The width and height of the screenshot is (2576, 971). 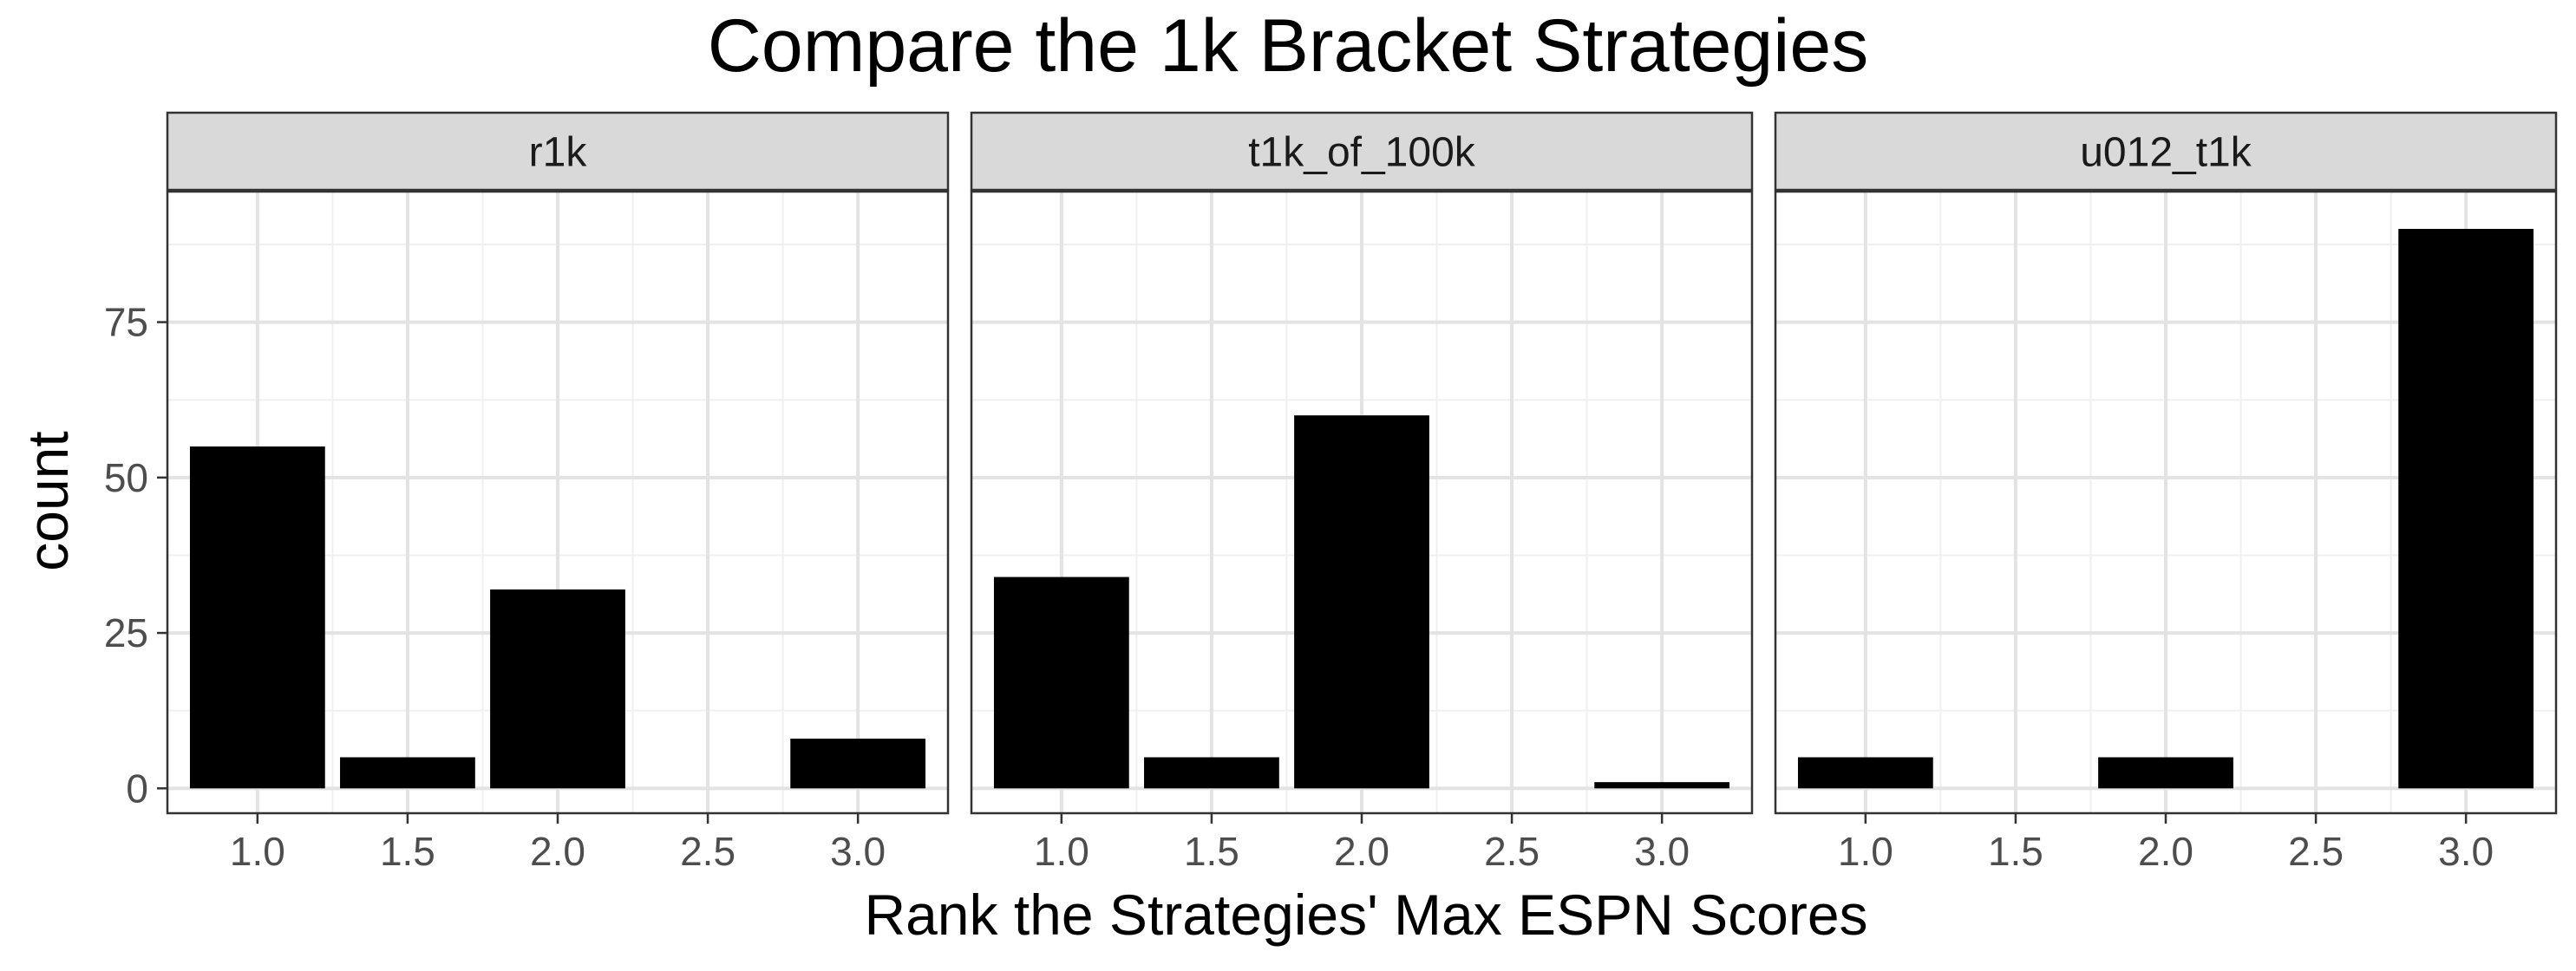 What do you see at coordinates (1662, 785) in the screenshot?
I see `bar-t1k_of_100k-3.0` at bounding box center [1662, 785].